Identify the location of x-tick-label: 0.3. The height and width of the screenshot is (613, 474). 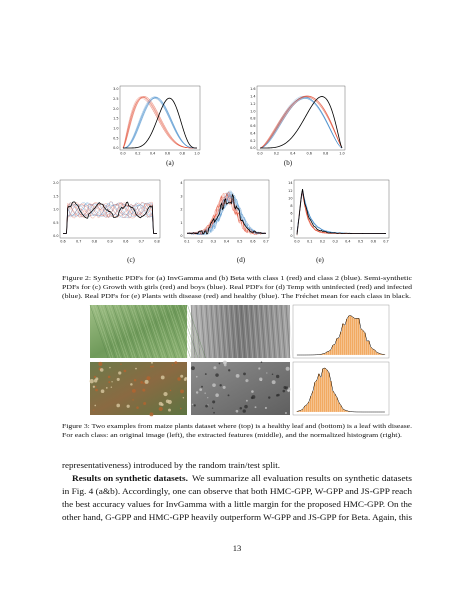
(213, 242).